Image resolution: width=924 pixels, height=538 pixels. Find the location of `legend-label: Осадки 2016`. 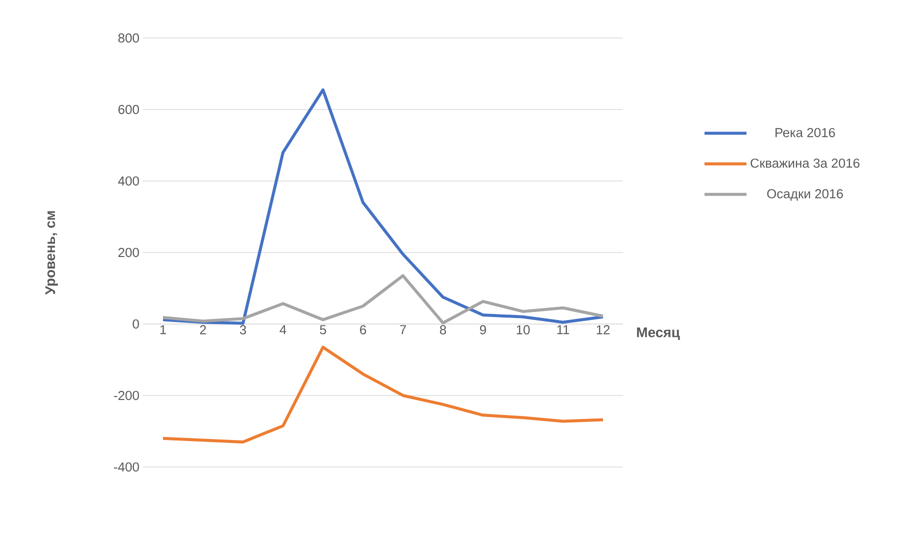

legend-label: Осадки 2016 is located at coordinates (805, 195).